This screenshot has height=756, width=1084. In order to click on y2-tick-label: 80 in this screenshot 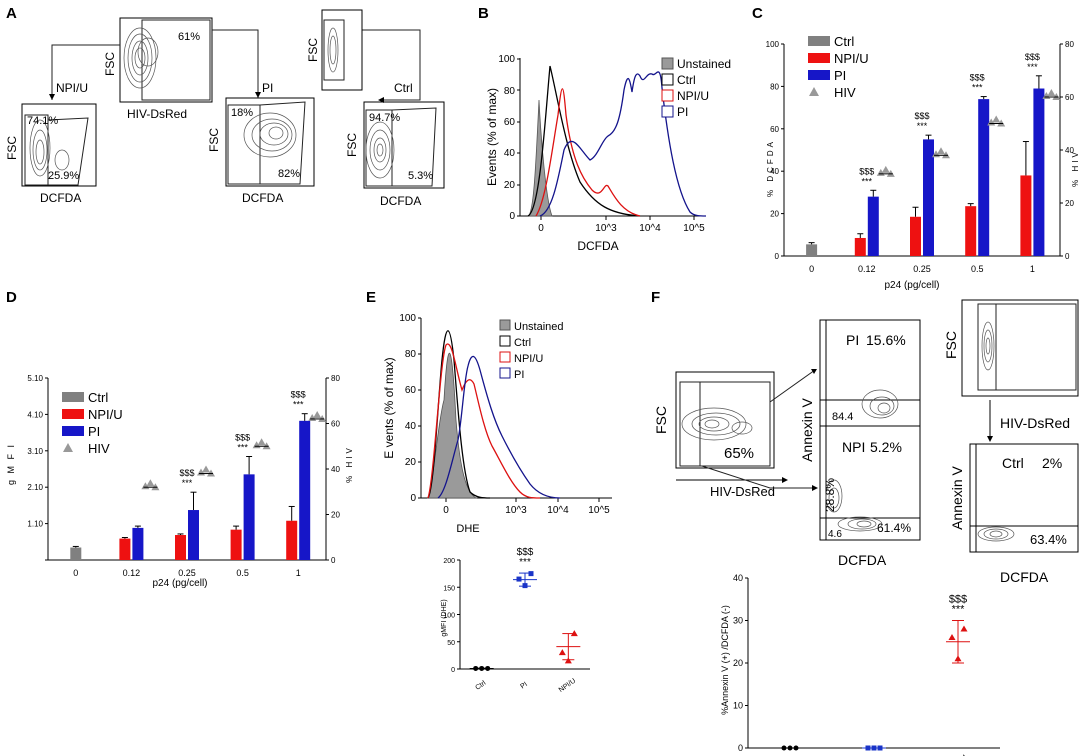, I will do `click(335, 378)`.